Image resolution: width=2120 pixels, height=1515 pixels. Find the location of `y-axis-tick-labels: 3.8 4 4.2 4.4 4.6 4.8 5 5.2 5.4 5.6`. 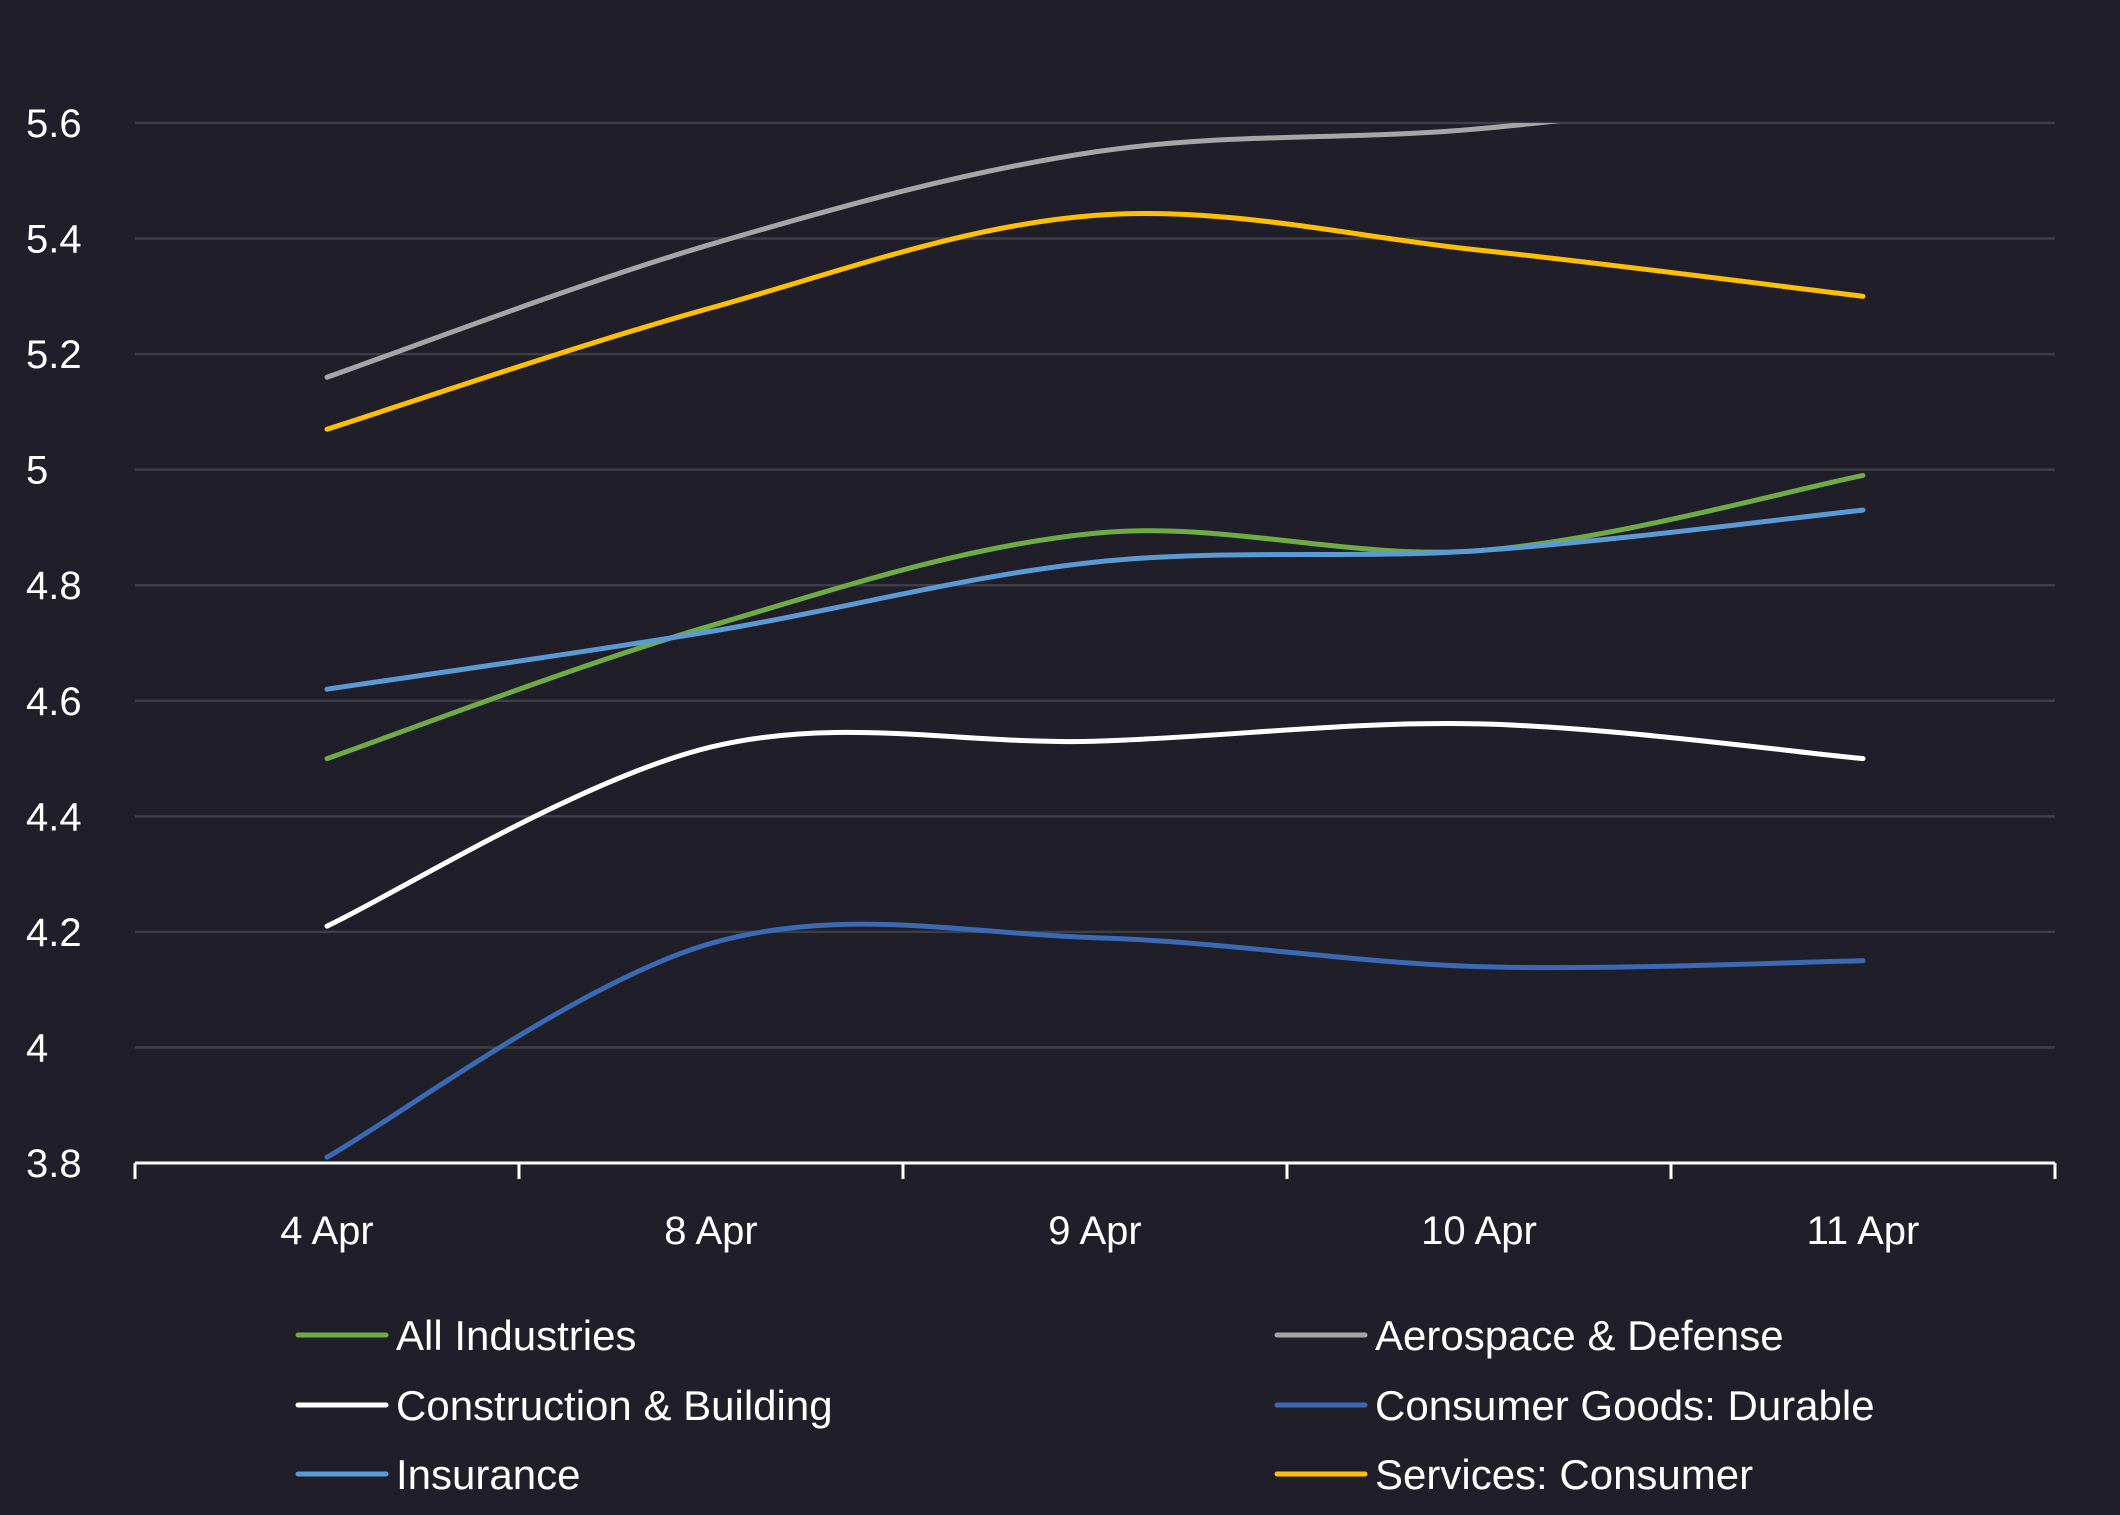

y-axis-tick-labels: 3.8 4 4.2 4.4 4.6 4.8 5 5.2 5.4 5.6 is located at coordinates (54, 644).